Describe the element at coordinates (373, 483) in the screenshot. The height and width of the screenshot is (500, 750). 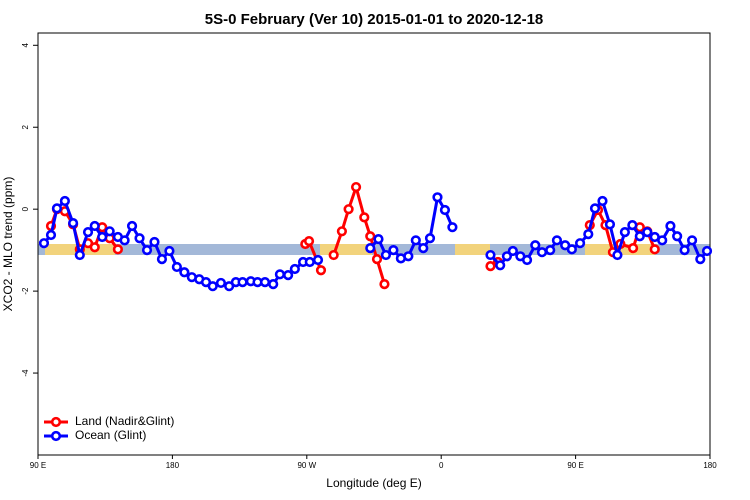
I see `x-axis-label: Longitude (deg E)` at that location.